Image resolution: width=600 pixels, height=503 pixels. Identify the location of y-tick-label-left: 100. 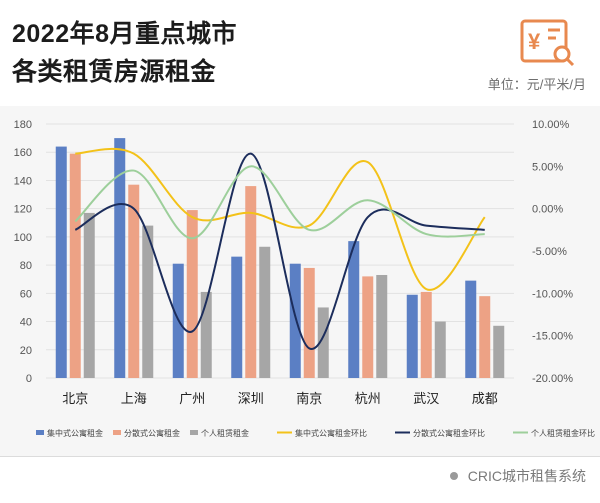
(23, 238).